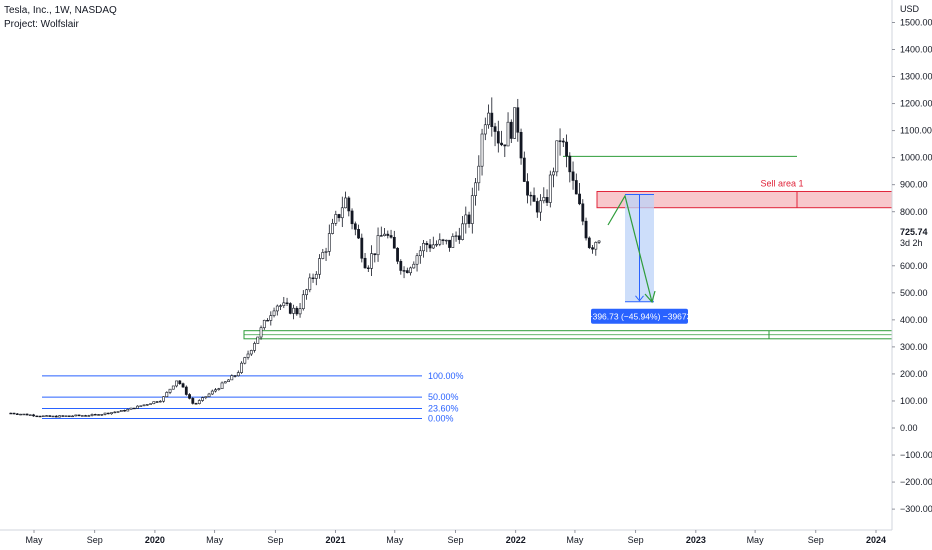 Image resolution: width=932 pixels, height=550 pixels. I want to click on bar-countdown-label: 3d 2h, so click(911, 243).